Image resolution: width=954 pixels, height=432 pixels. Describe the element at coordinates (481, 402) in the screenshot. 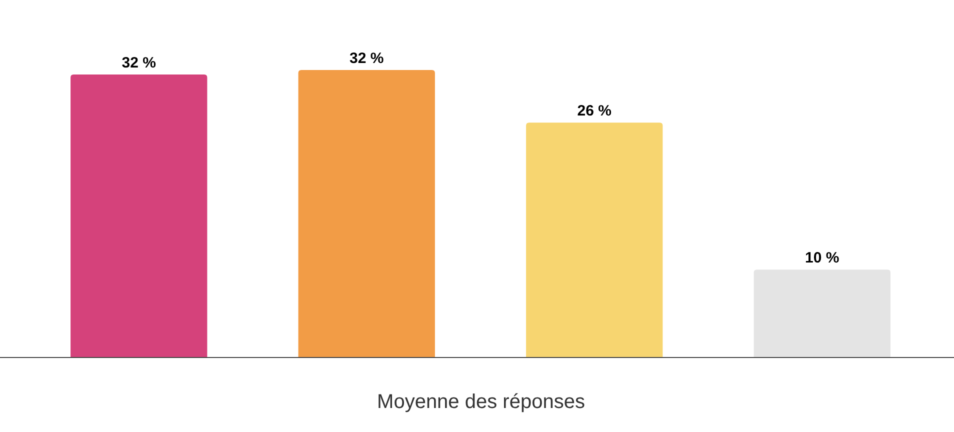

I see `x-axis-title: Moyenne des réponses` at that location.